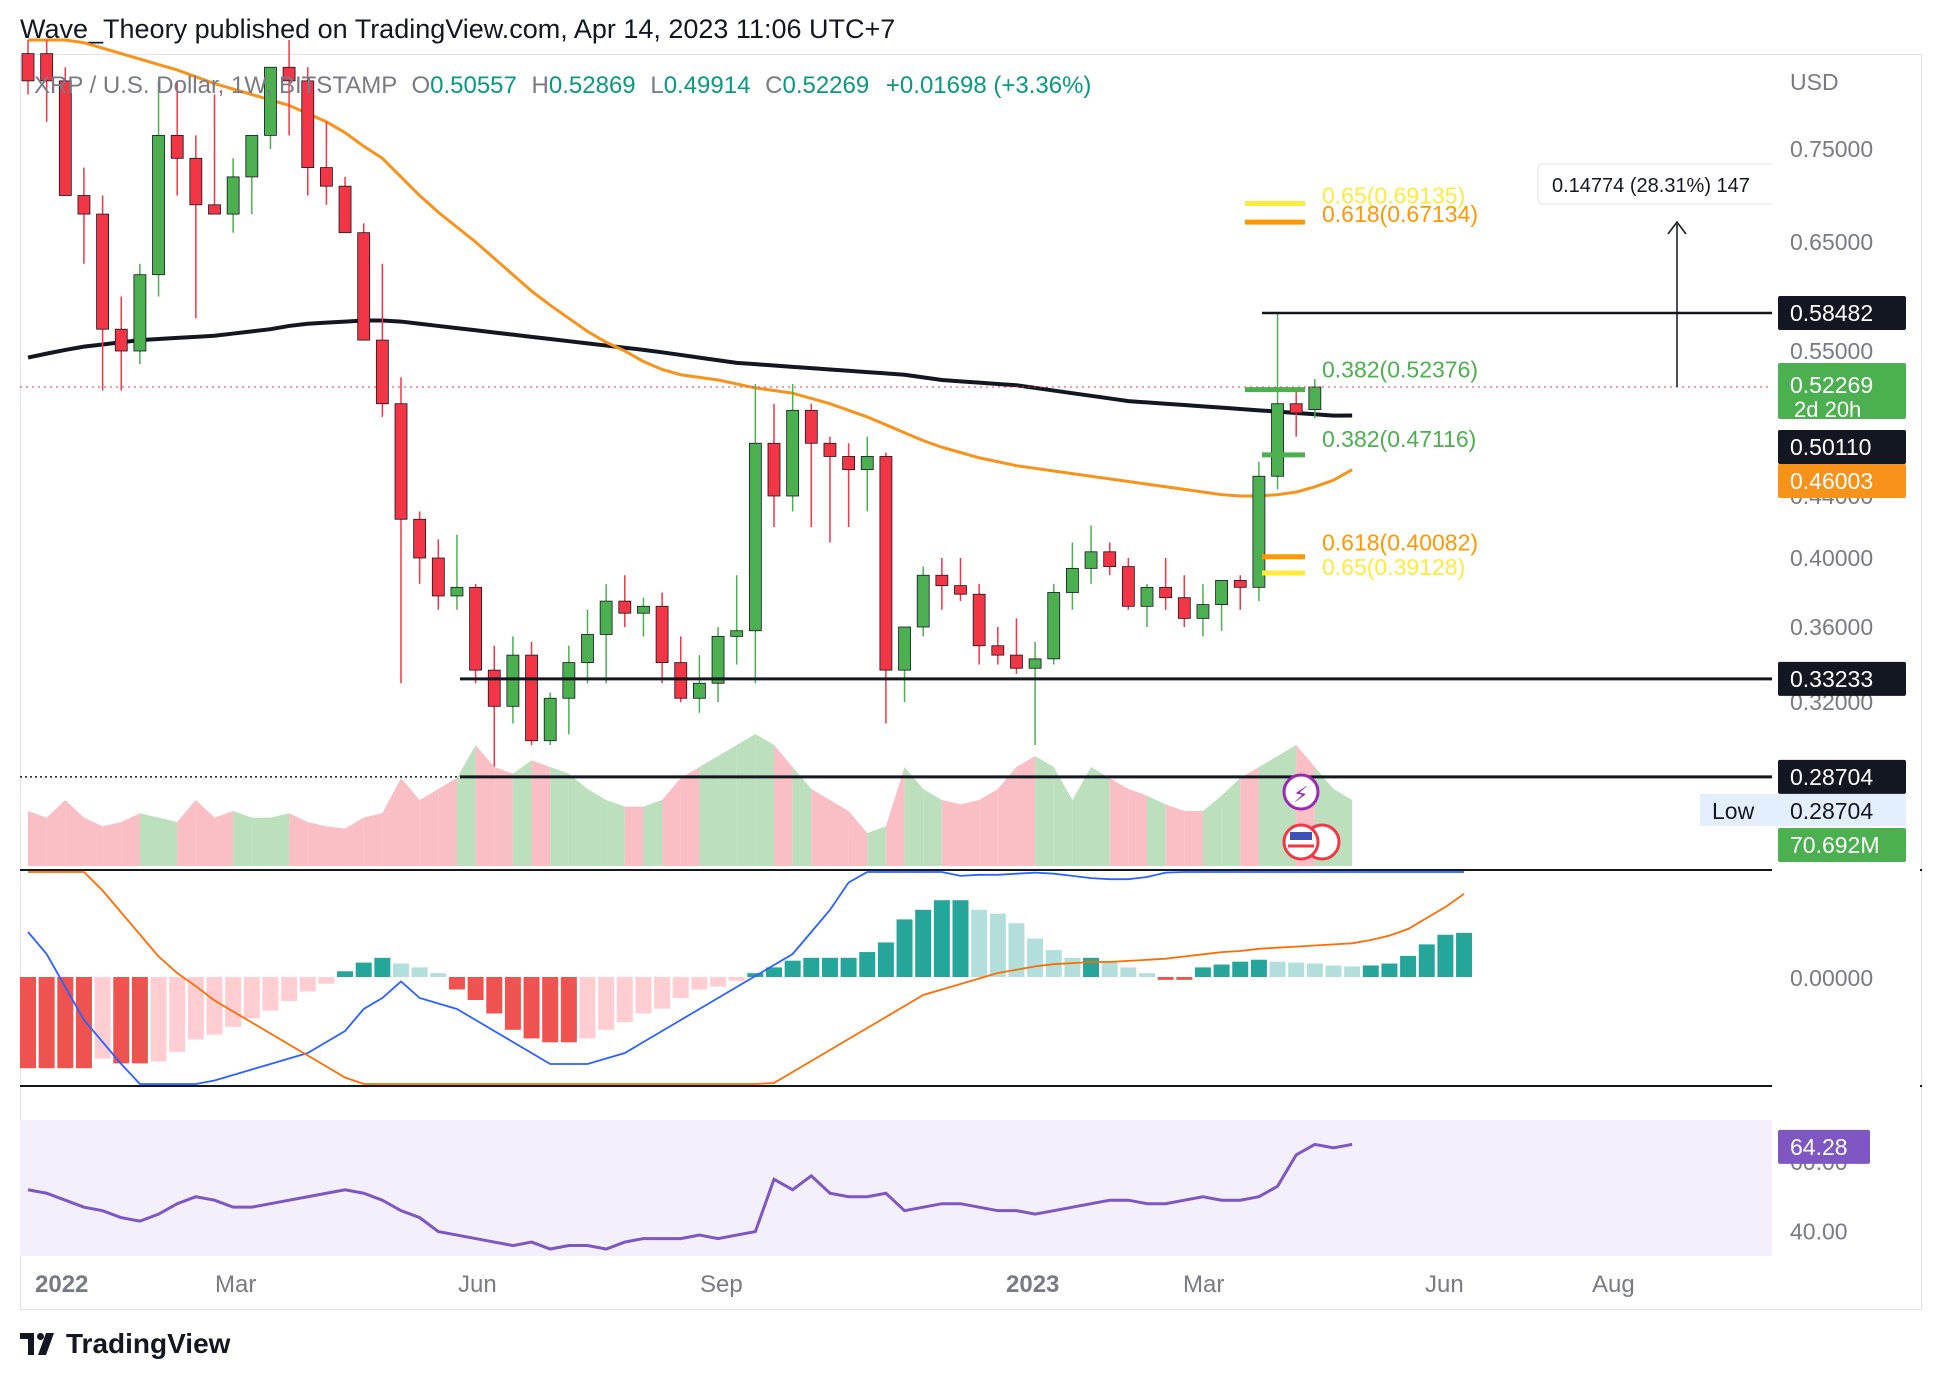 The image size is (1940, 1378). Describe the element at coordinates (1830, 447) in the screenshot. I see `ema200-badge: 0.50110` at that location.